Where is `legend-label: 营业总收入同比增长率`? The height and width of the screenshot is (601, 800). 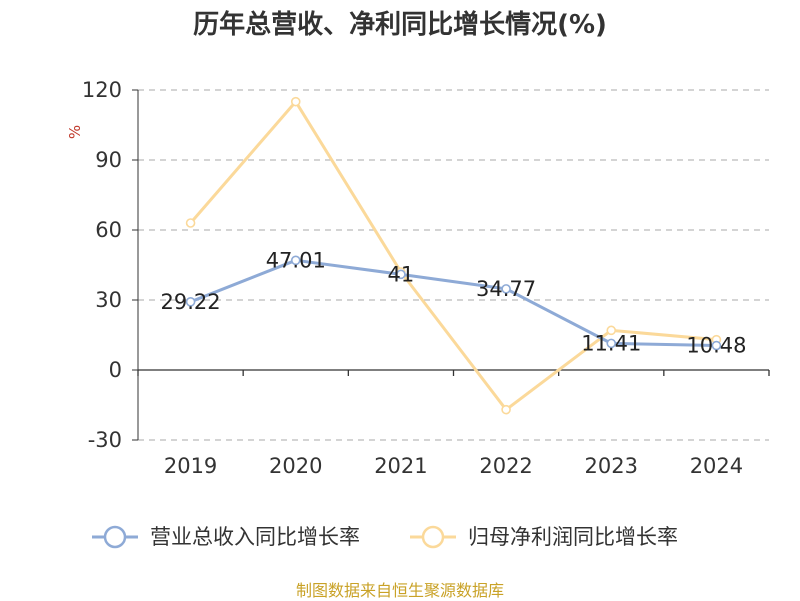
legend-label: 营业总收入同比增长率 is located at coordinates (255, 537).